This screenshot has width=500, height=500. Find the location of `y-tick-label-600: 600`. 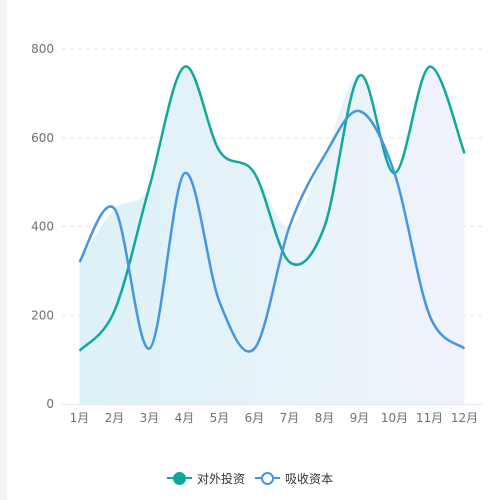

y-tick-label-600: 600 is located at coordinates (42, 138).